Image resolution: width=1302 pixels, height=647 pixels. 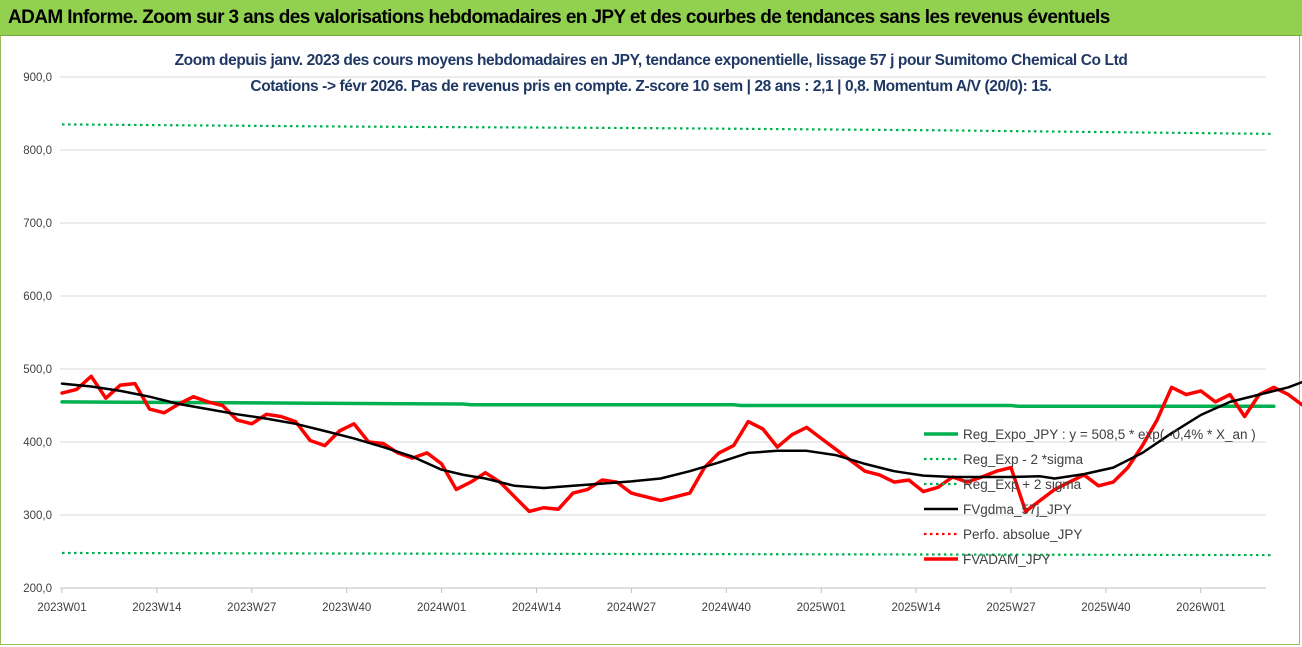 What do you see at coordinates (916, 608) in the screenshot?
I see `x-tick-label: 2025W14` at bounding box center [916, 608].